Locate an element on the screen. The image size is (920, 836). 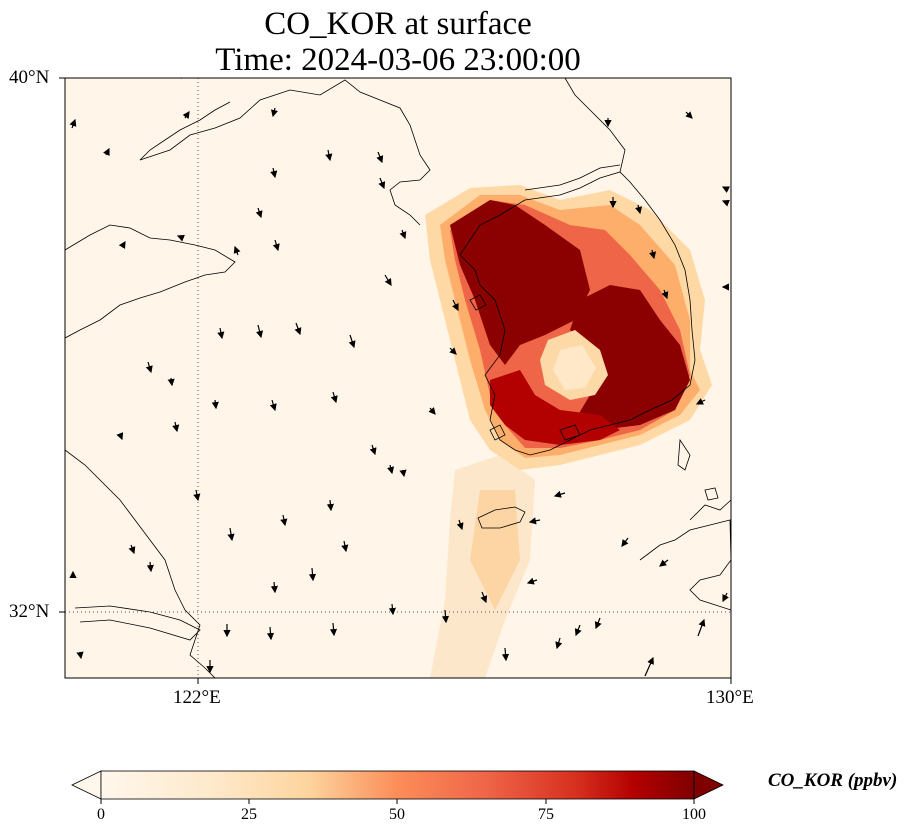
lon-tick-label-130: 130°E is located at coordinates (730, 697).